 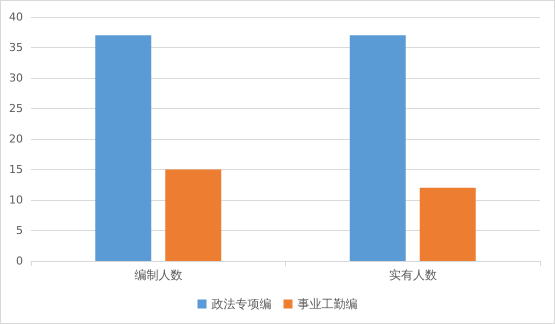 I want to click on legend-label: 政法专项编, so click(x=242, y=304).